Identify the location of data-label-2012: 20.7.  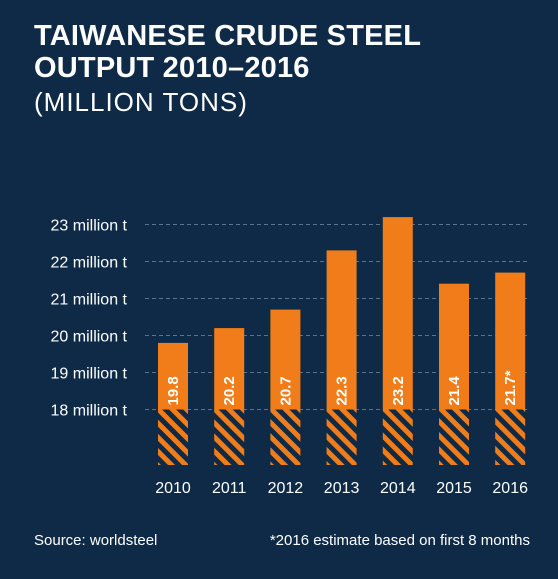
(285, 390).